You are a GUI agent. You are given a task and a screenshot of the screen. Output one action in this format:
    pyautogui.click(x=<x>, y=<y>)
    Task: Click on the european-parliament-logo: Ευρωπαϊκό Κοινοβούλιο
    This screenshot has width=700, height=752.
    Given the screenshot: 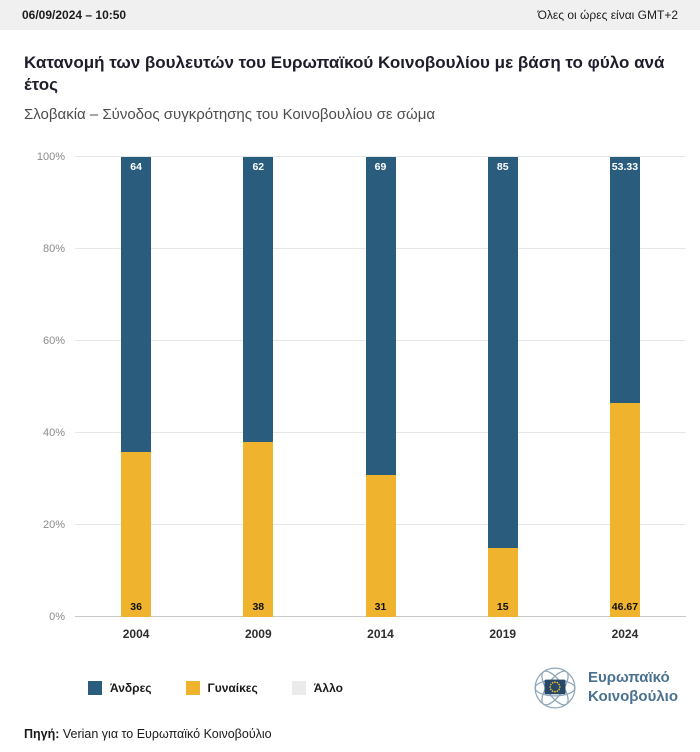 What is the action you would take?
    pyautogui.click(x=605, y=688)
    